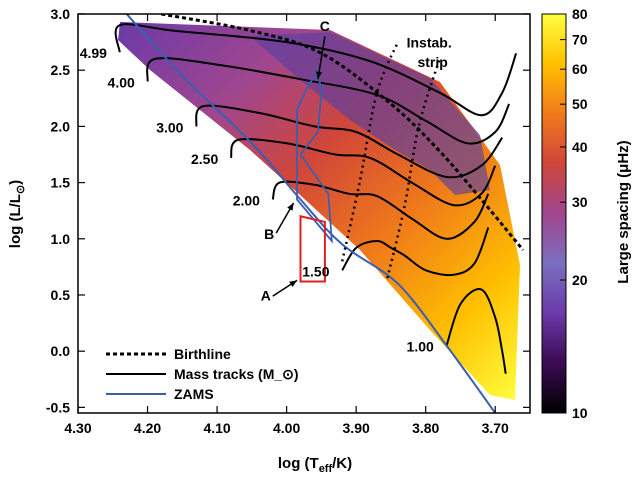 This screenshot has width=642, height=483. Describe the element at coordinates (58, 407) in the screenshot. I see `y-tick-label: -0.5` at that location.